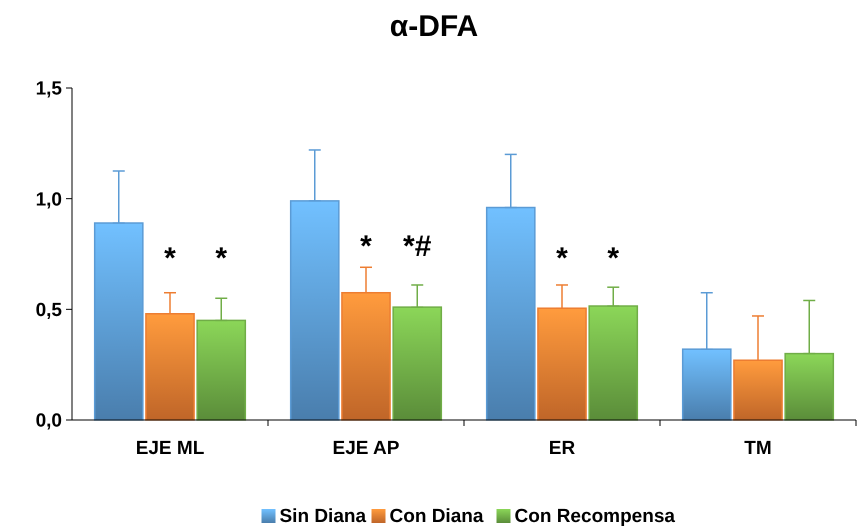 Image resolution: width=868 pixels, height=531 pixels. I want to click on y-tick-label: 0,0, so click(49, 421).